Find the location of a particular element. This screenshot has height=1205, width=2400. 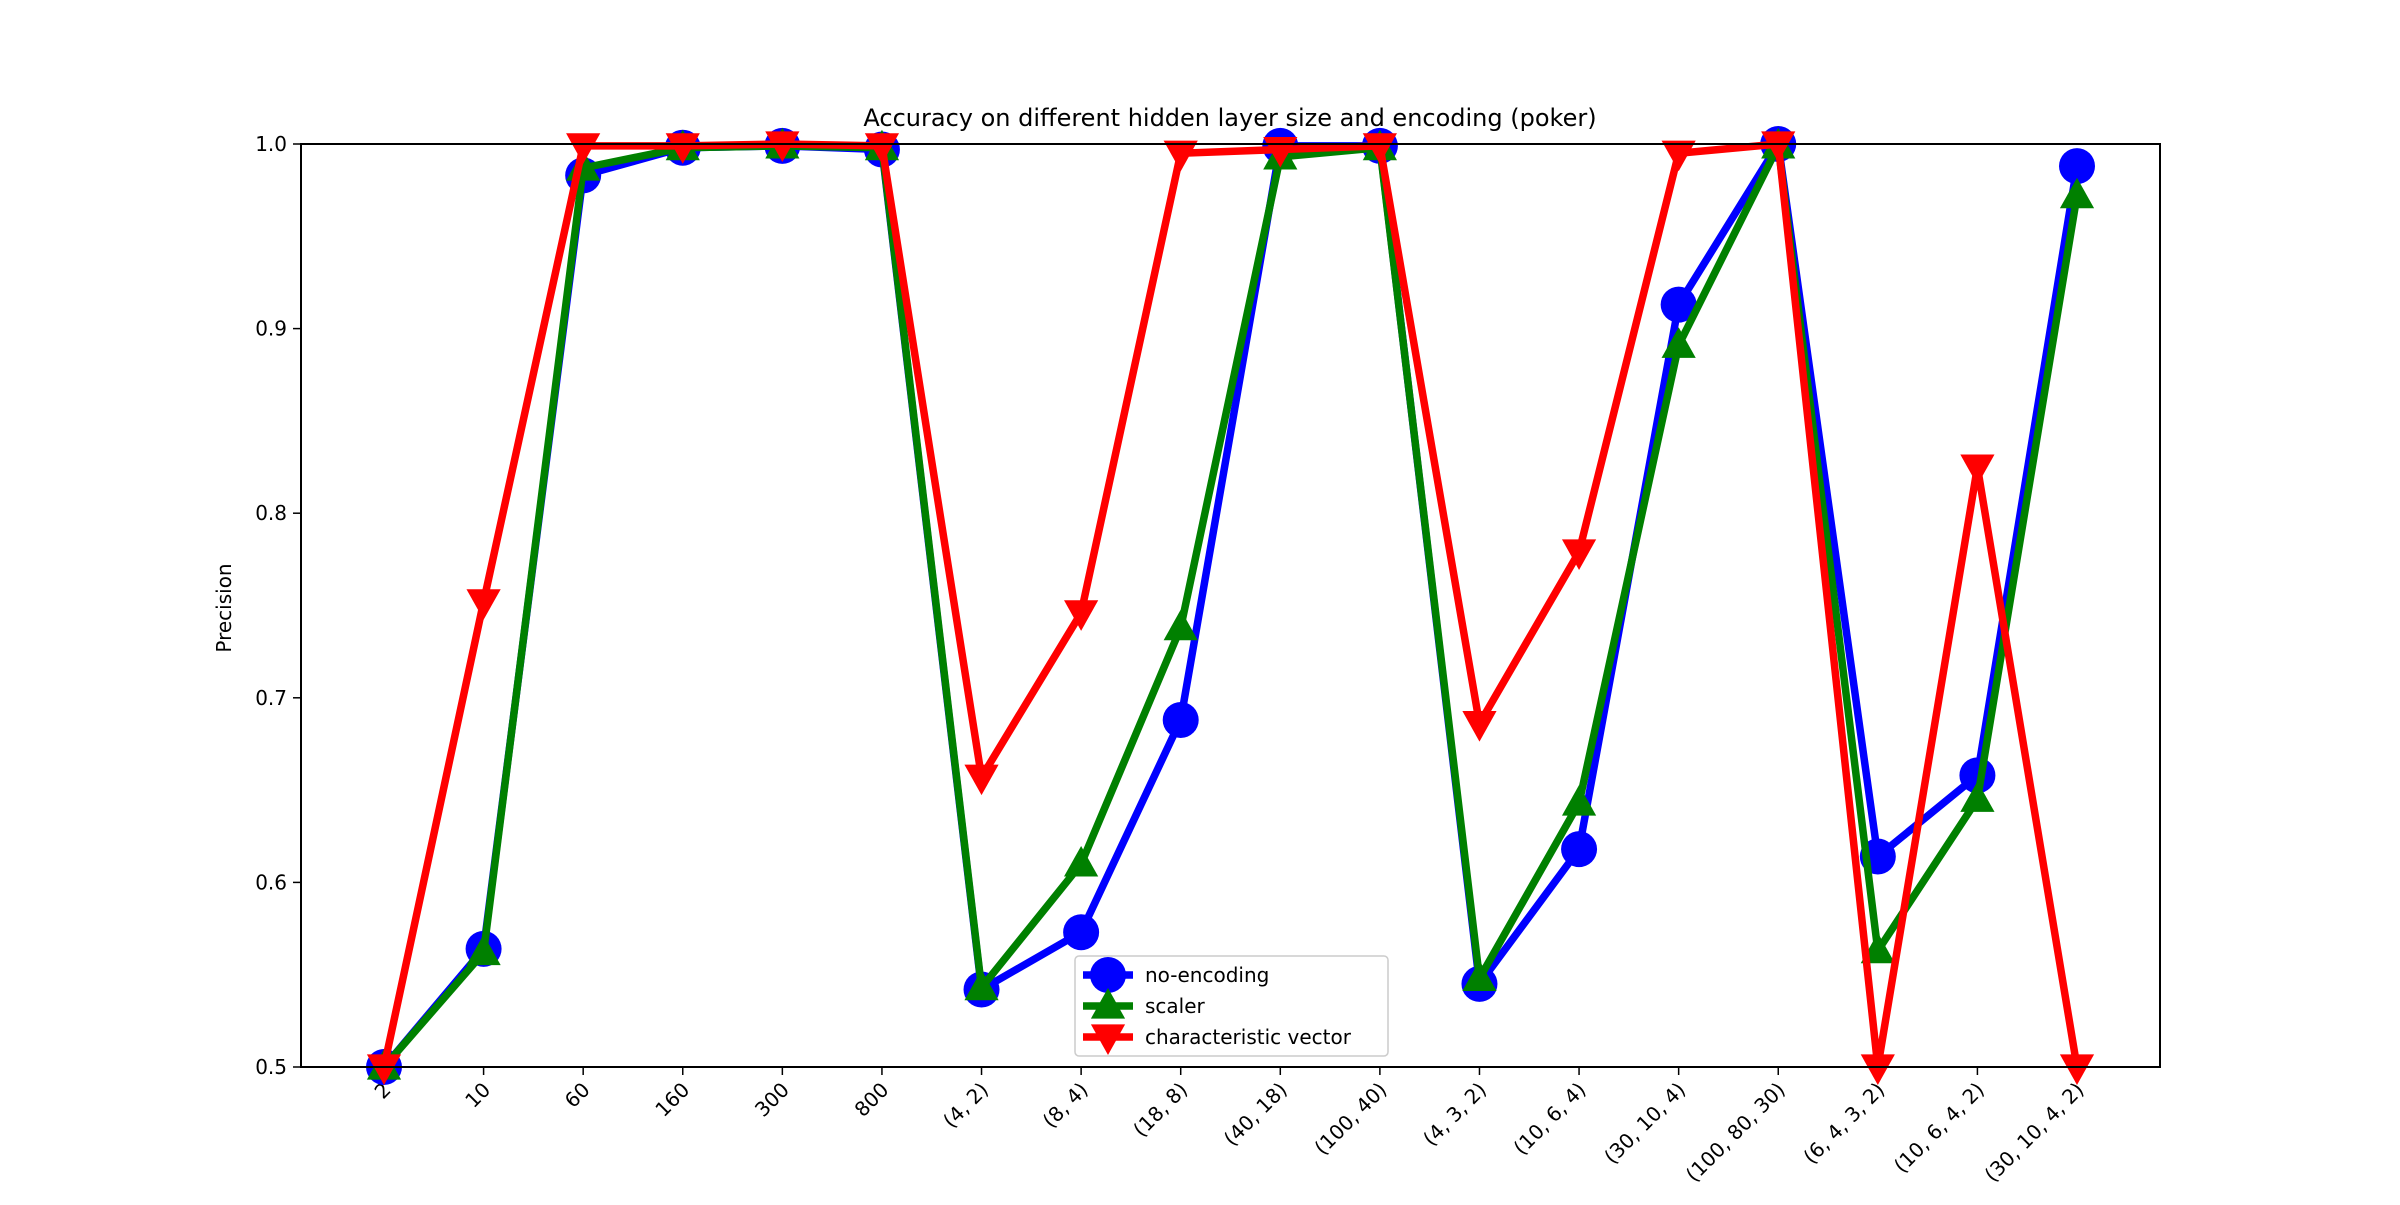

y-tick-label: 0.7 is located at coordinates (271, 698).